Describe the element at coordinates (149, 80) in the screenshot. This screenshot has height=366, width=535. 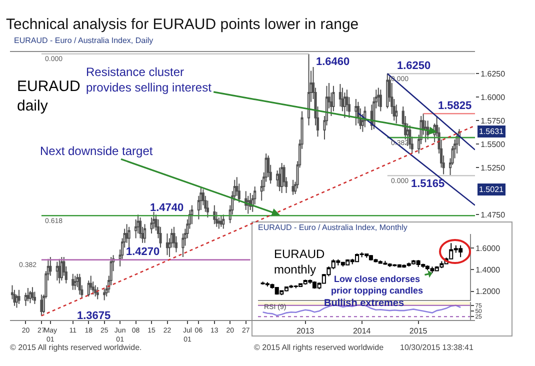
I see `annotation: Resistance cluster provides selling interest` at that location.